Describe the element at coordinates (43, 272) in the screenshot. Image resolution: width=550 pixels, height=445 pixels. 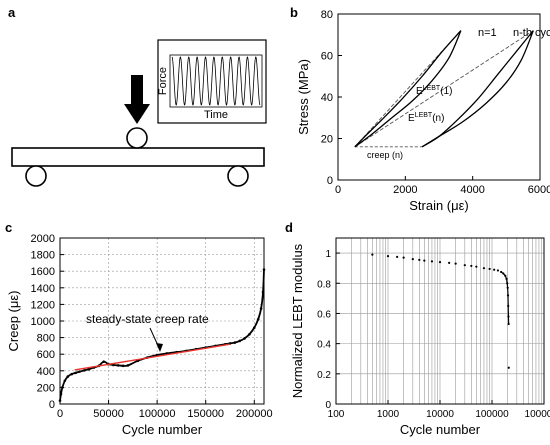
I see `y-tick-label: 1600` at that location.